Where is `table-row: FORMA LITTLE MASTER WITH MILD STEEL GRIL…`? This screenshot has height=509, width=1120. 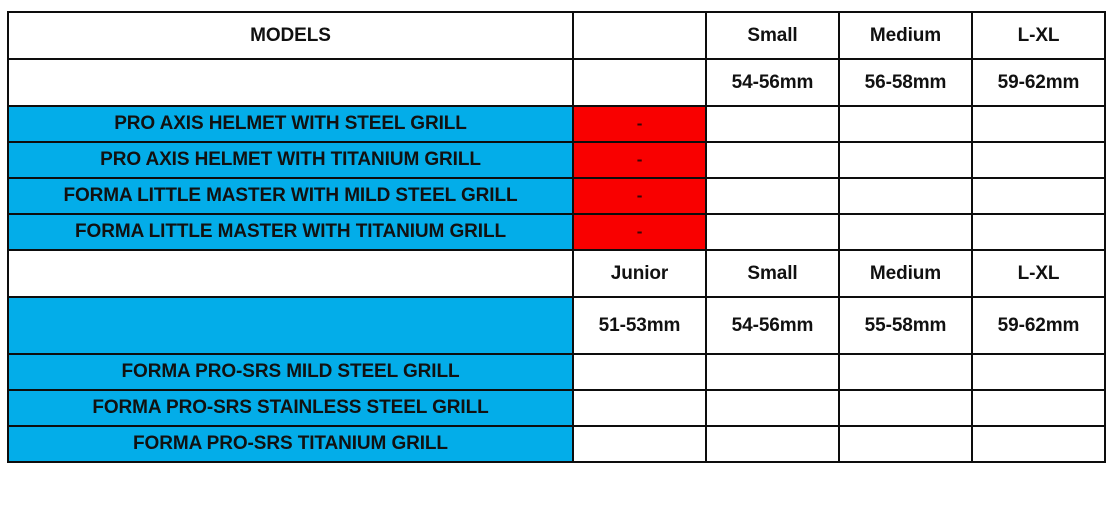
table-row: FORMA LITTLE MASTER WITH MILD STEEL GRIL… is located at coordinates (556, 196).